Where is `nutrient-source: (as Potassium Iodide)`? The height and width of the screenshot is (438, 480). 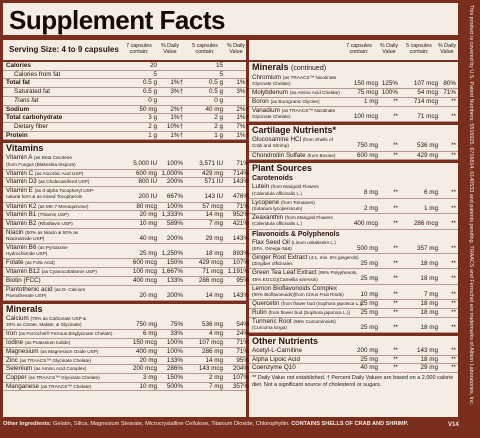
nutrient-source: (as Potassium Iodide) is located at coordinates (47, 343).